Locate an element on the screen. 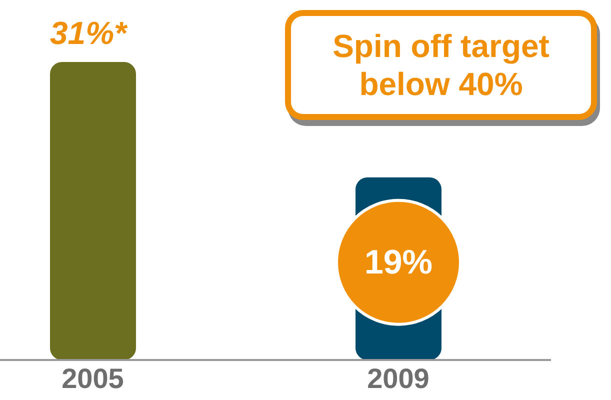 The width and height of the screenshot is (611, 400). x-tick-label: 2005 is located at coordinates (93, 378).